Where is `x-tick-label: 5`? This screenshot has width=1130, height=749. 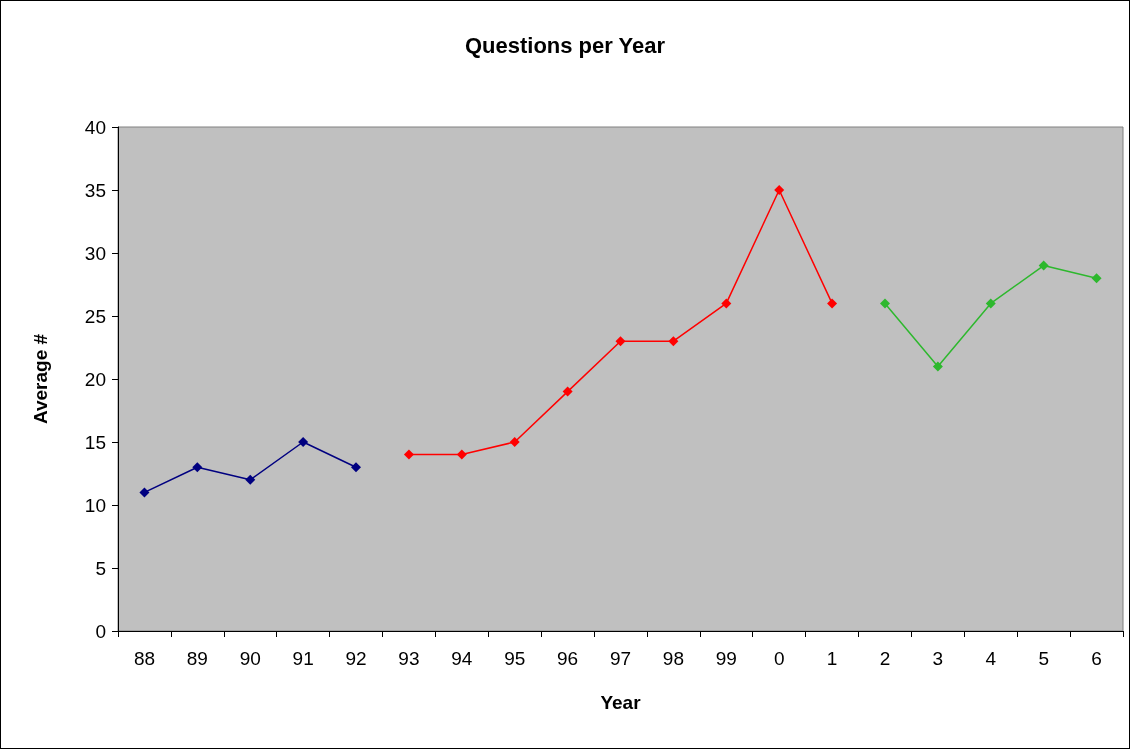 x-tick-label: 5 is located at coordinates (1043, 658).